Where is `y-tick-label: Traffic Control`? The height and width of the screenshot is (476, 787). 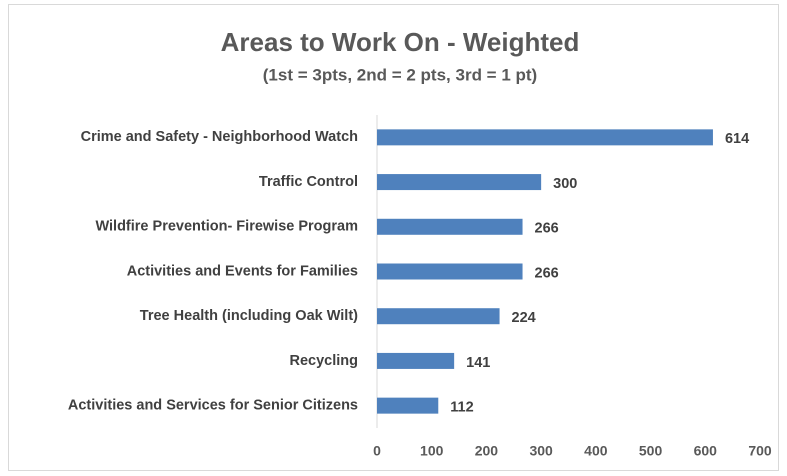
y-tick-label: Traffic Control is located at coordinates (308, 182).